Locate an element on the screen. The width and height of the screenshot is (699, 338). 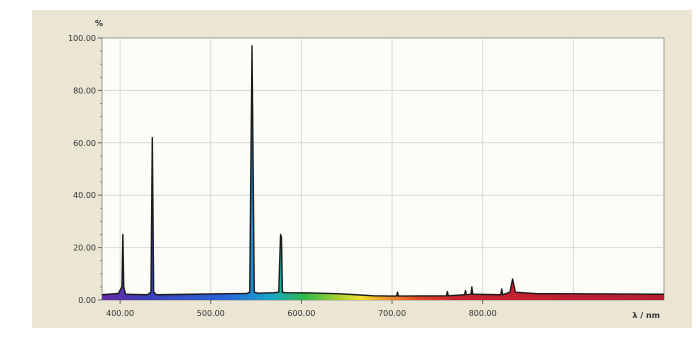
y-tick-label: 60.00 is located at coordinates (84, 143).